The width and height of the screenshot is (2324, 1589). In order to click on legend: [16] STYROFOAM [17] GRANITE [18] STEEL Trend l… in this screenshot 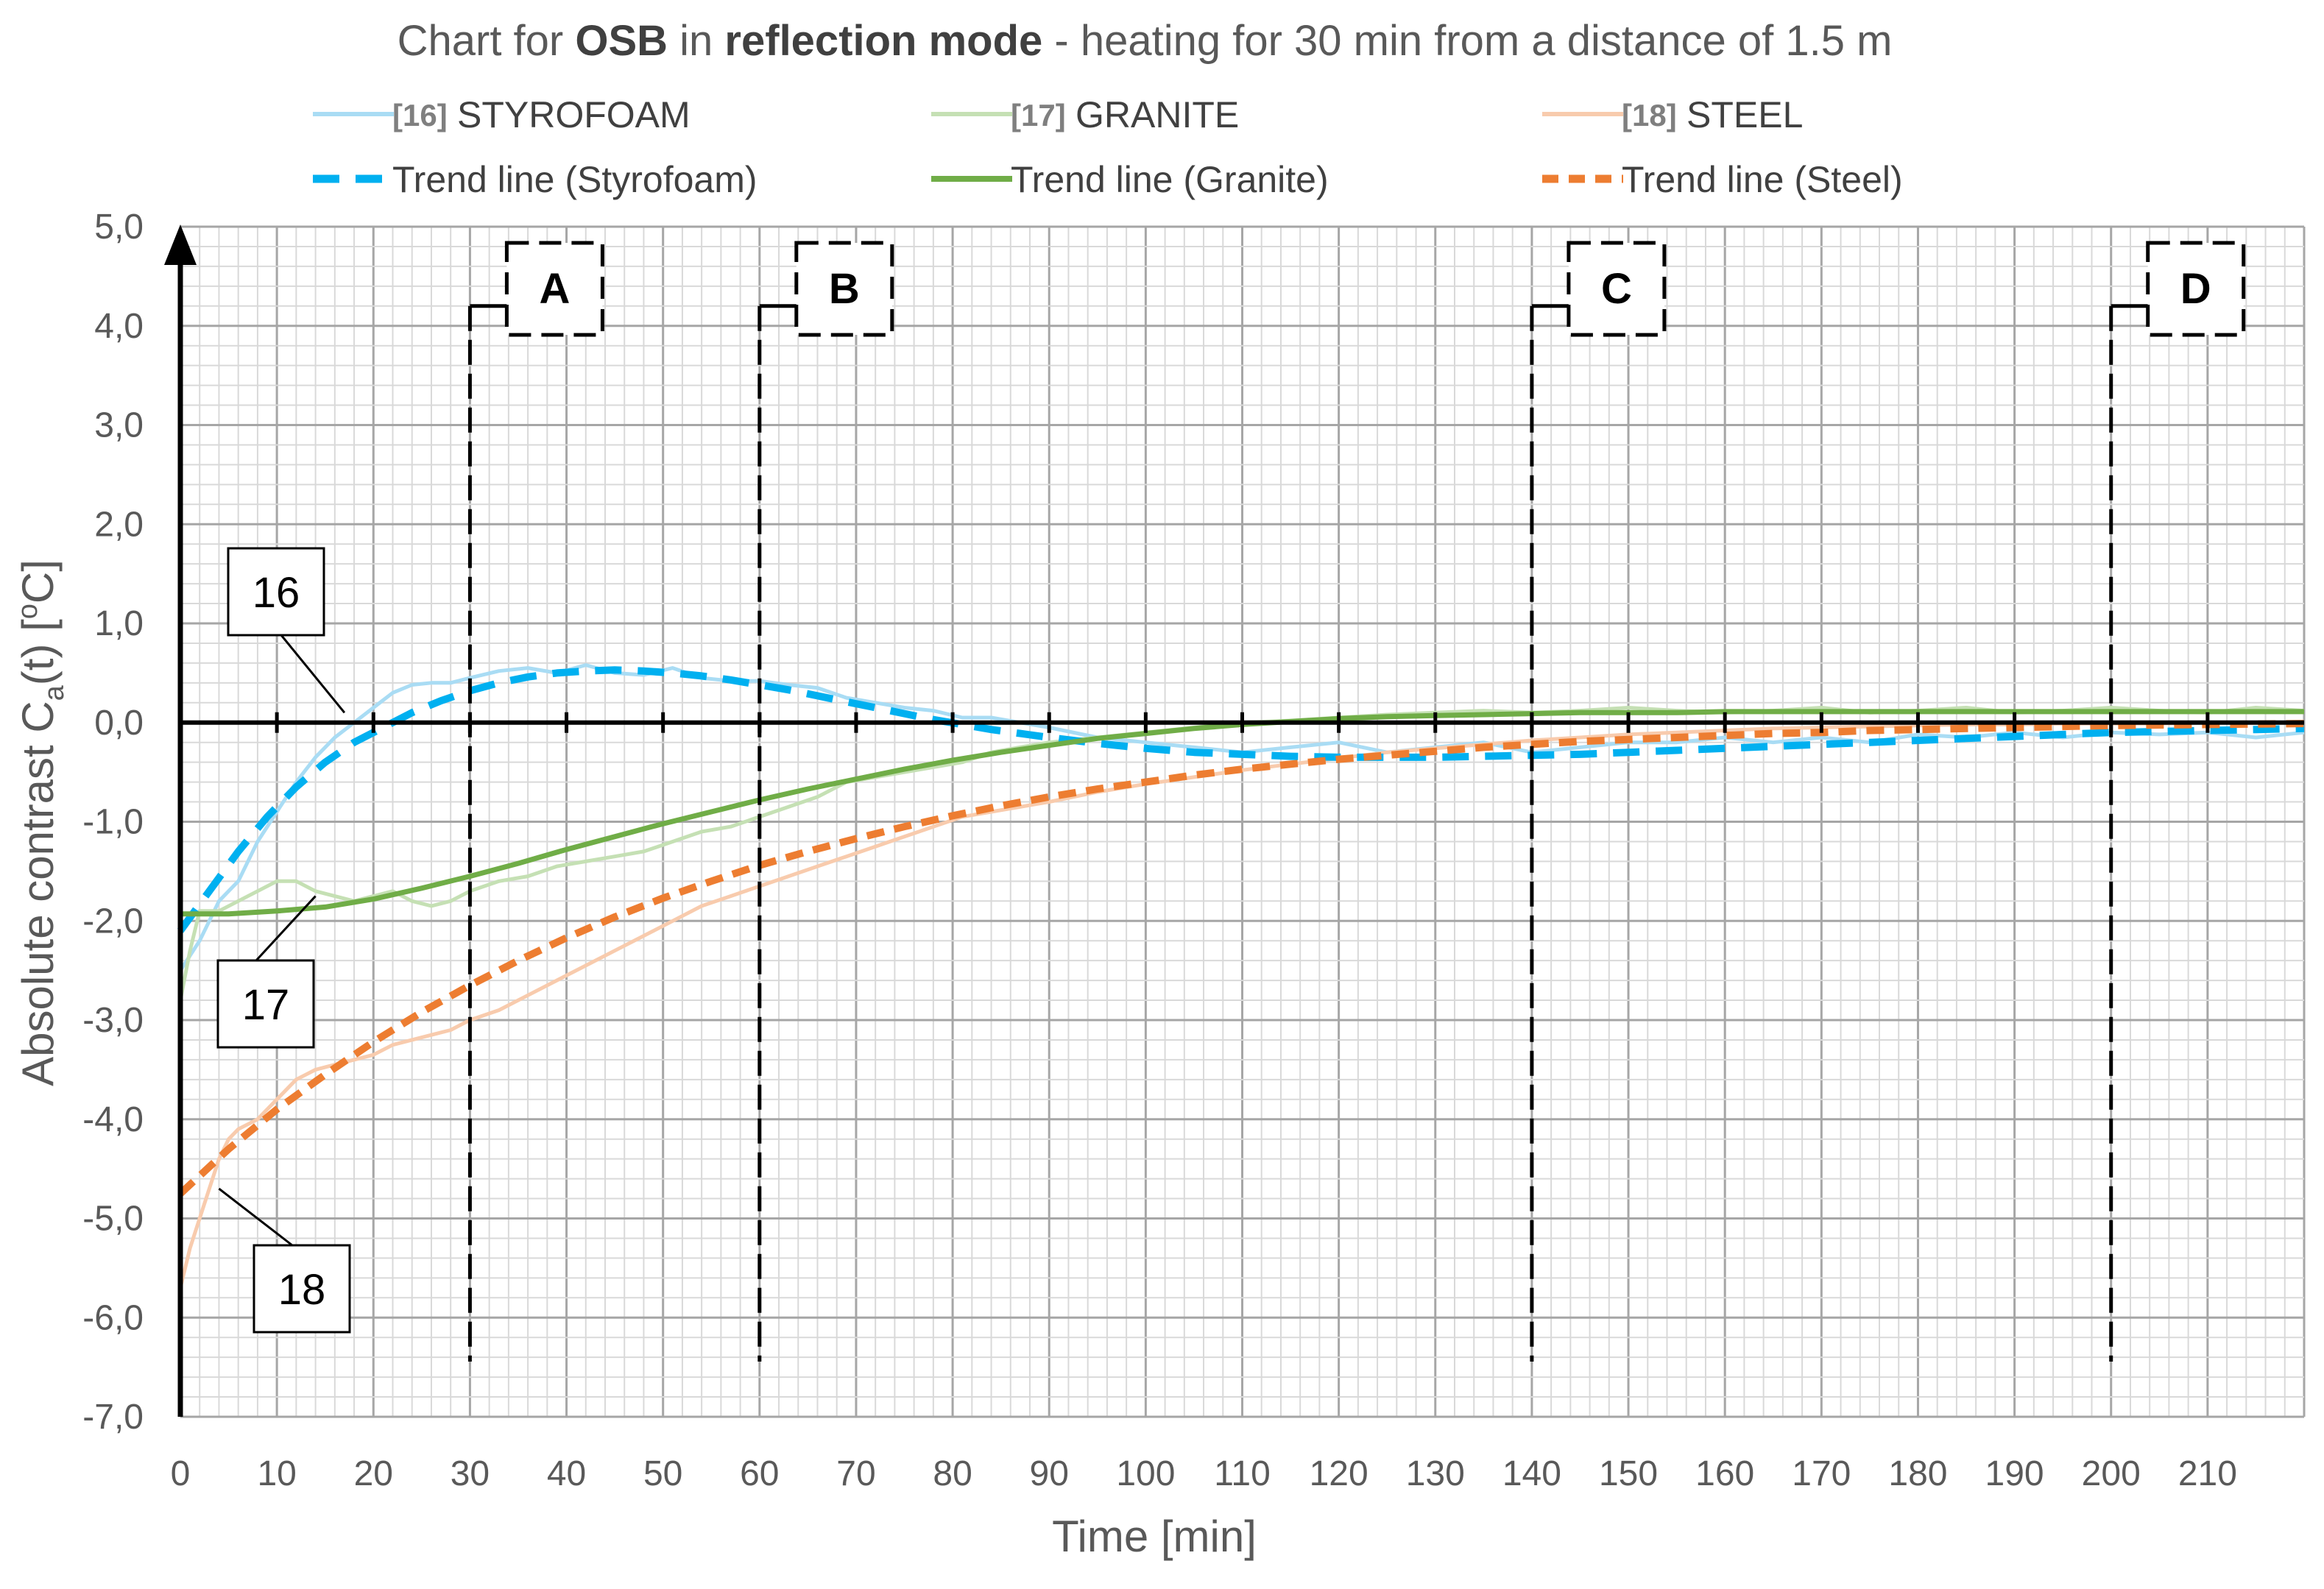, I will do `click(1108, 147)`.